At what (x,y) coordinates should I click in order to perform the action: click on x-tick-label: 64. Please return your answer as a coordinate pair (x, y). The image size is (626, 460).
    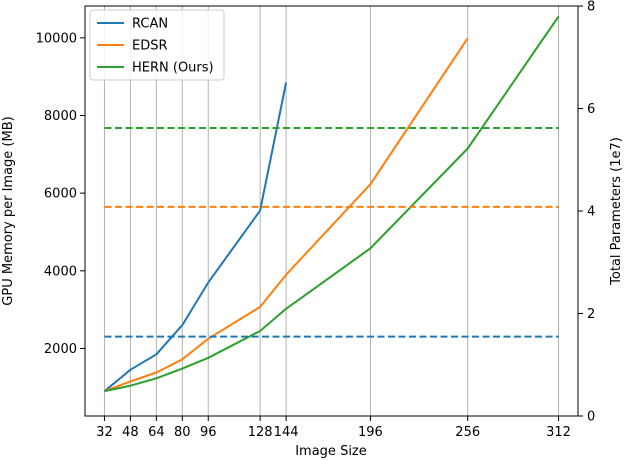
    Looking at the image, I should click on (156, 432).